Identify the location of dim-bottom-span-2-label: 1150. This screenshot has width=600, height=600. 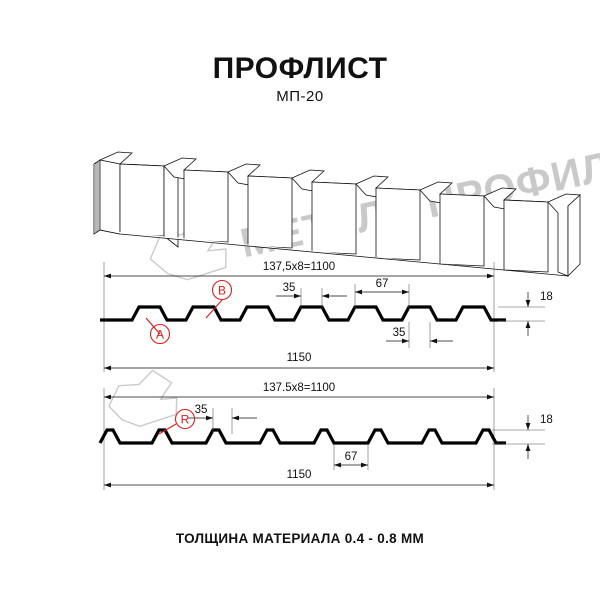
(299, 475).